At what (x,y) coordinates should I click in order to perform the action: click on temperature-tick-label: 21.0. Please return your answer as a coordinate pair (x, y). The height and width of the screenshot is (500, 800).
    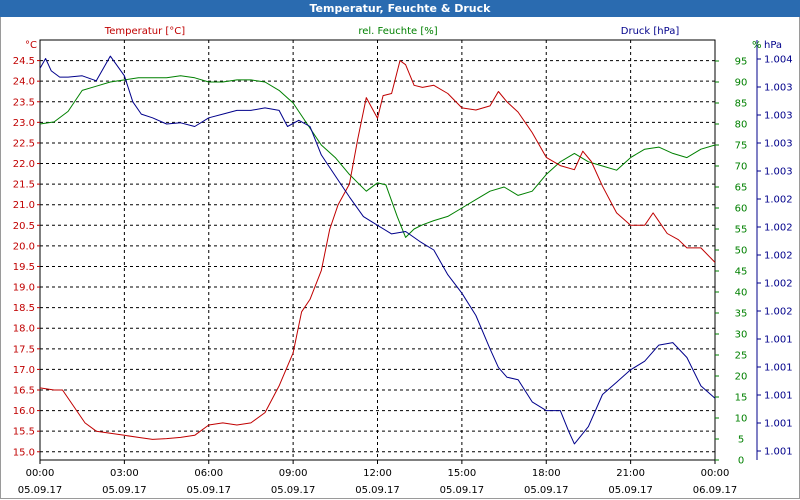
    Looking at the image, I should click on (24, 205).